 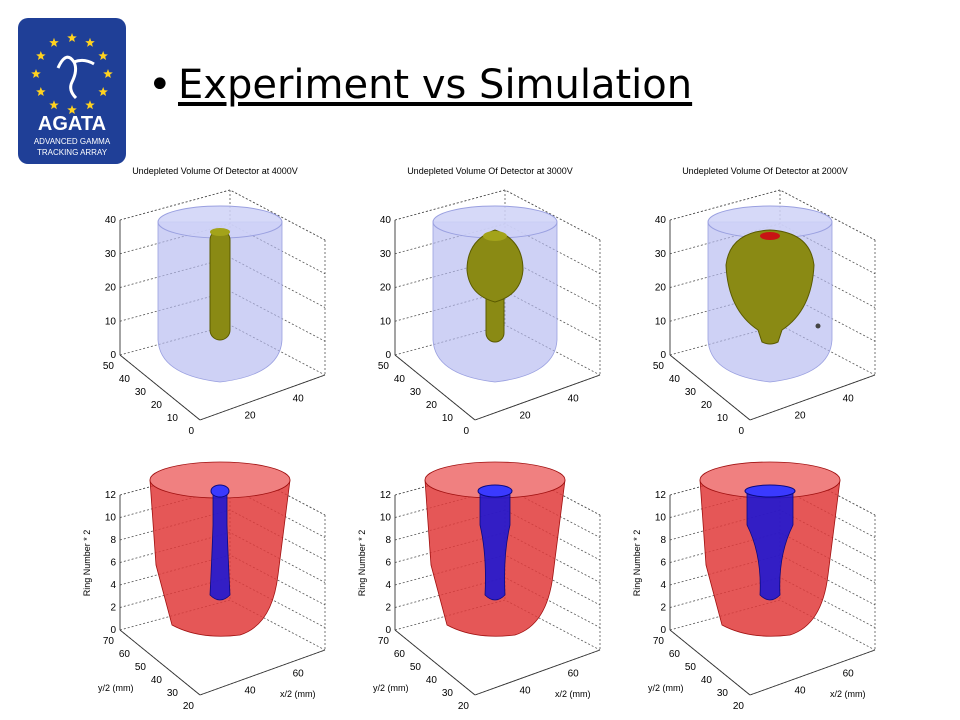 What do you see at coordinates (299, 673) in the screenshot?
I see `x-tick-label: 60` at bounding box center [299, 673].